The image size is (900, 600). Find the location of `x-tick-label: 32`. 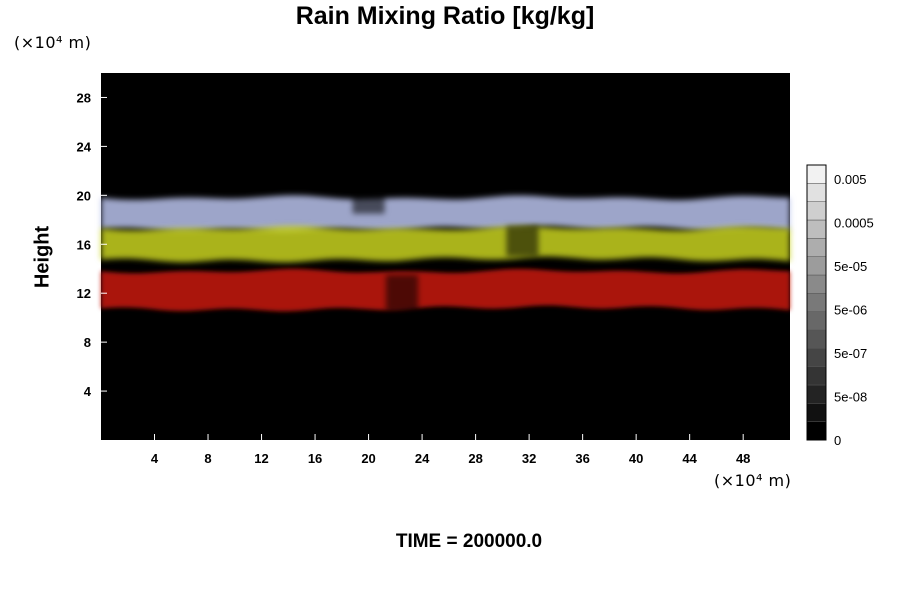

x-tick-label: 32 is located at coordinates (529, 458).